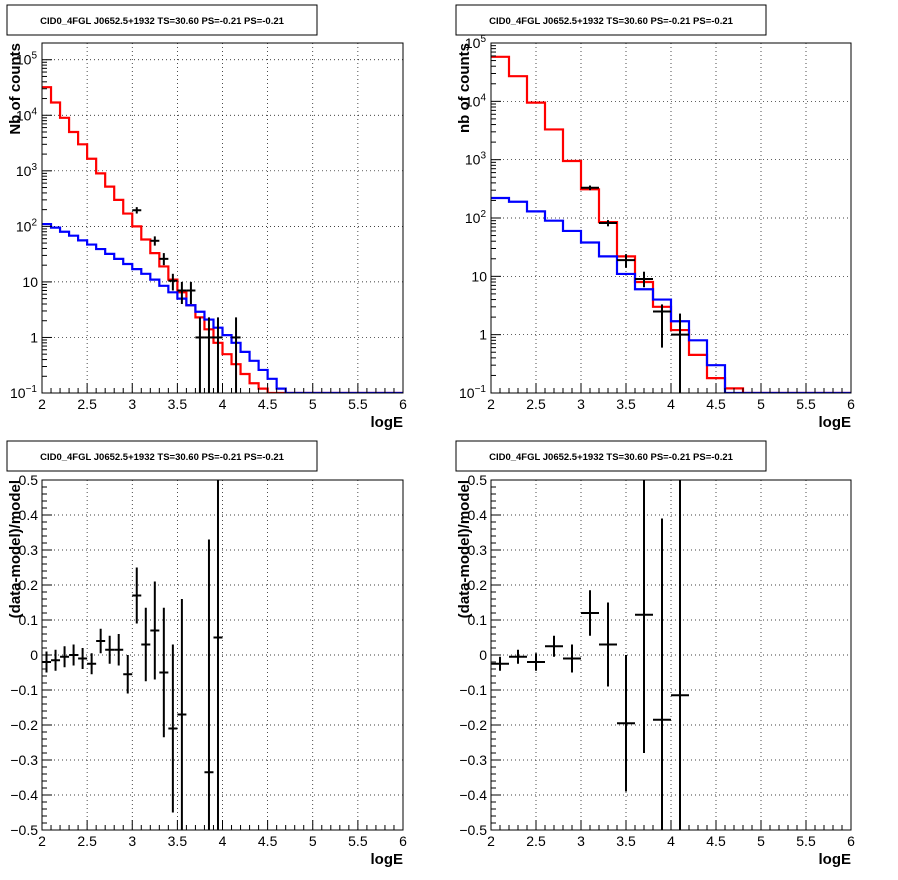 The width and height of the screenshot is (898, 880). Describe the element at coordinates (476, 100) in the screenshot. I see `y-tick-label: 10⁴` at that location.